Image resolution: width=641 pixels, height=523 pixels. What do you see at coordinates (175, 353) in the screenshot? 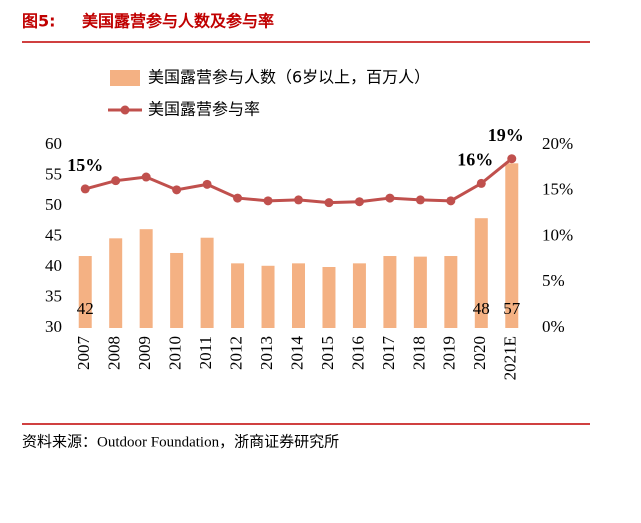
I see `x-tick-label: 2010` at bounding box center [175, 353].